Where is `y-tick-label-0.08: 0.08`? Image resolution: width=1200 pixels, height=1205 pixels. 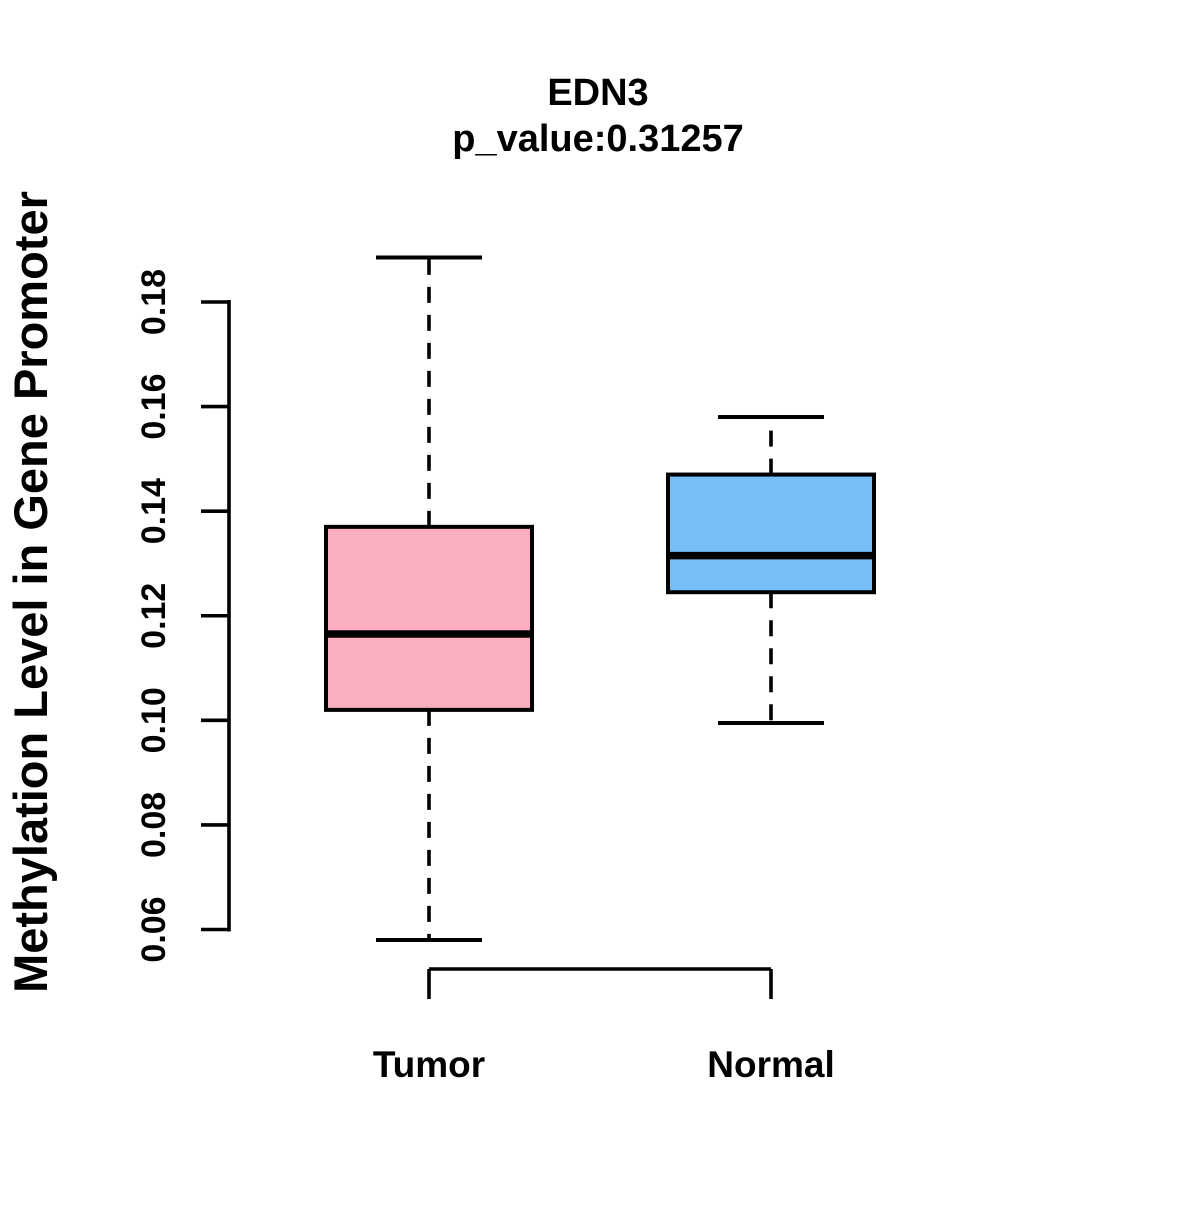
y-tick-label-0.08: 0.08 is located at coordinates (154, 825).